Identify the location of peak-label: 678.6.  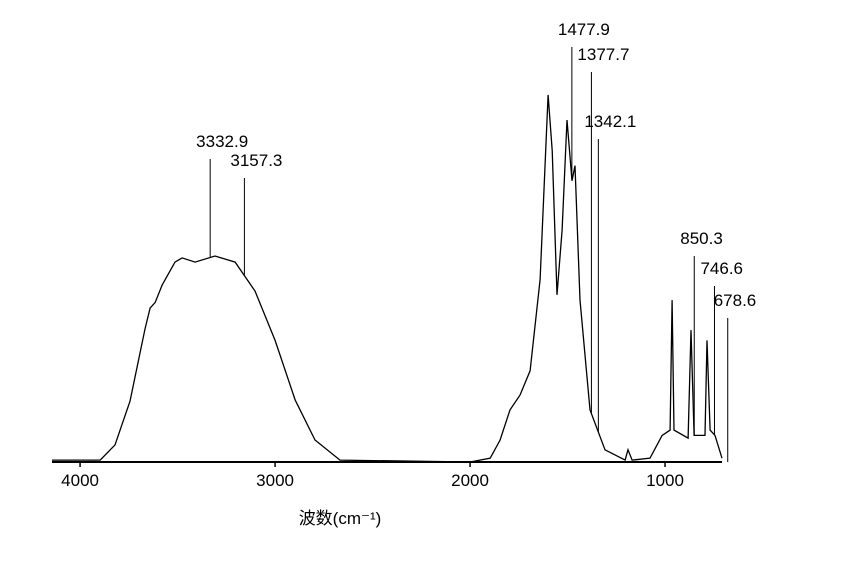
(735, 300).